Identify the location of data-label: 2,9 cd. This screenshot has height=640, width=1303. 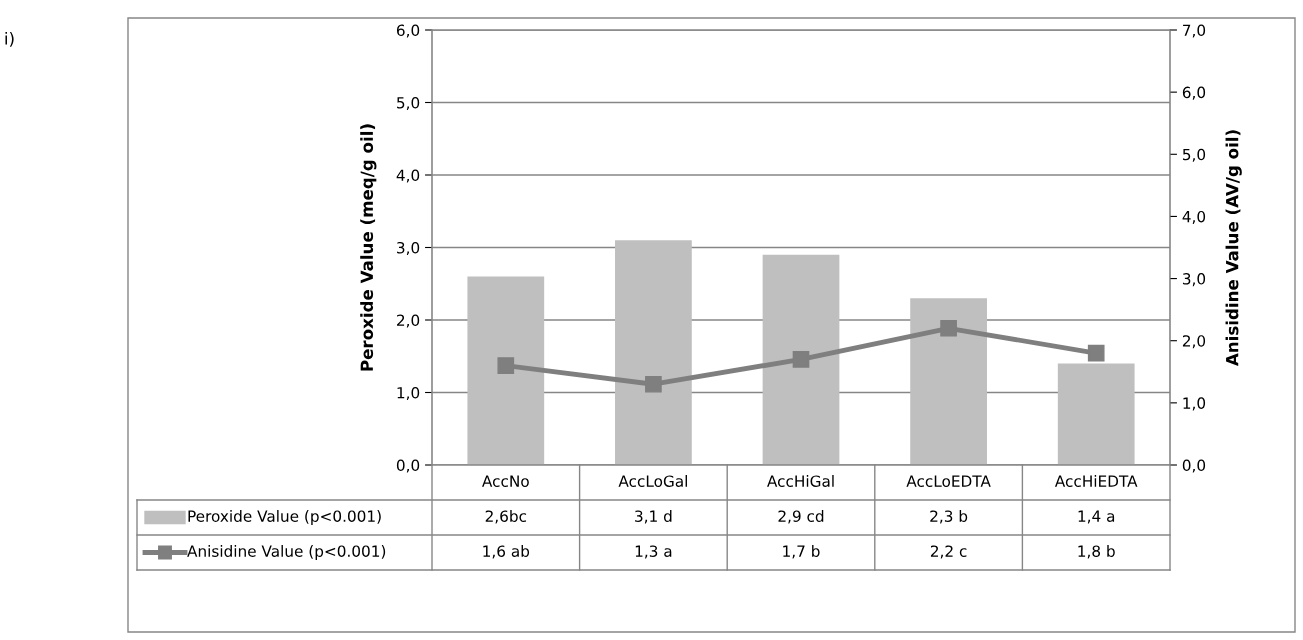
(801, 517).